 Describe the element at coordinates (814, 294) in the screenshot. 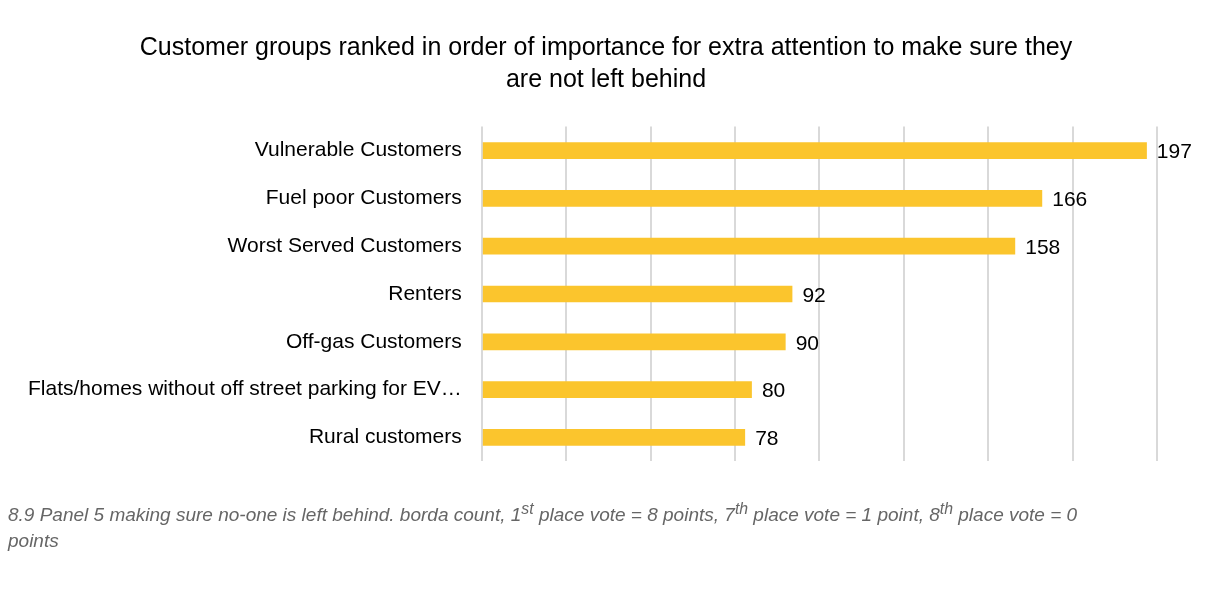

I see `data-label: 92` at that location.